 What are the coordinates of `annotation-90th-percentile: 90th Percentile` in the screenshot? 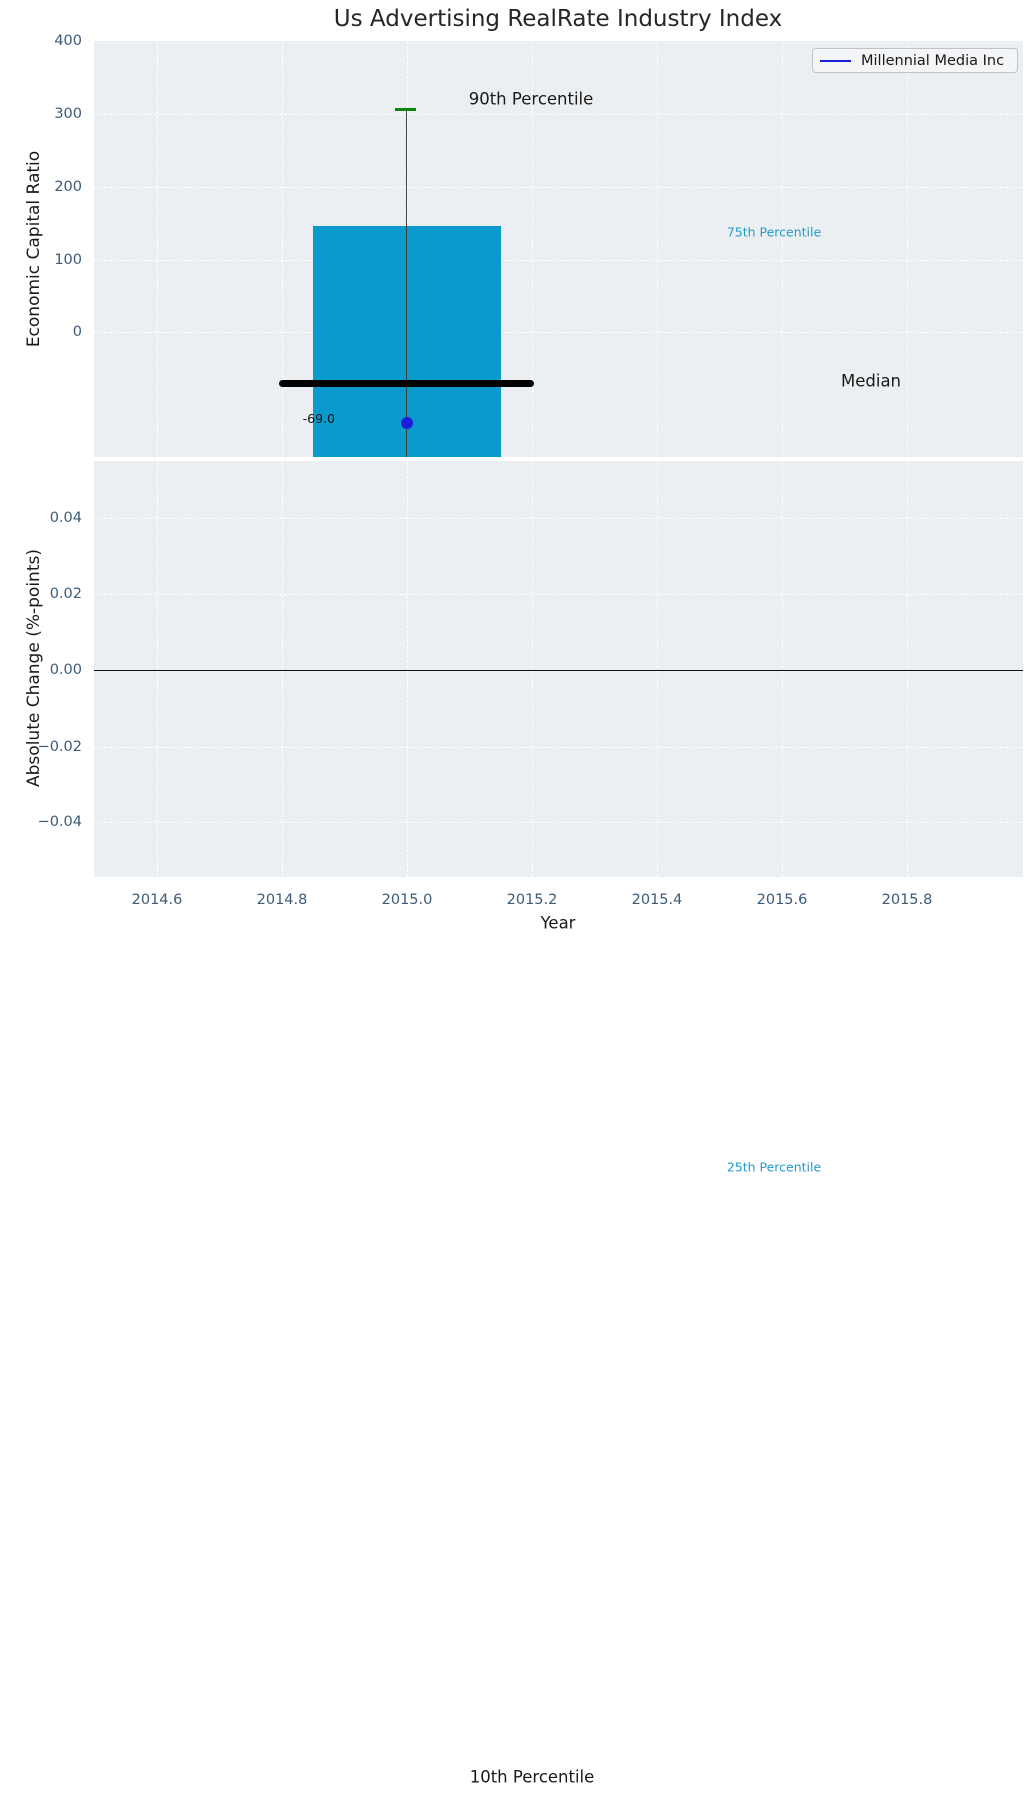 It's located at (531, 99).